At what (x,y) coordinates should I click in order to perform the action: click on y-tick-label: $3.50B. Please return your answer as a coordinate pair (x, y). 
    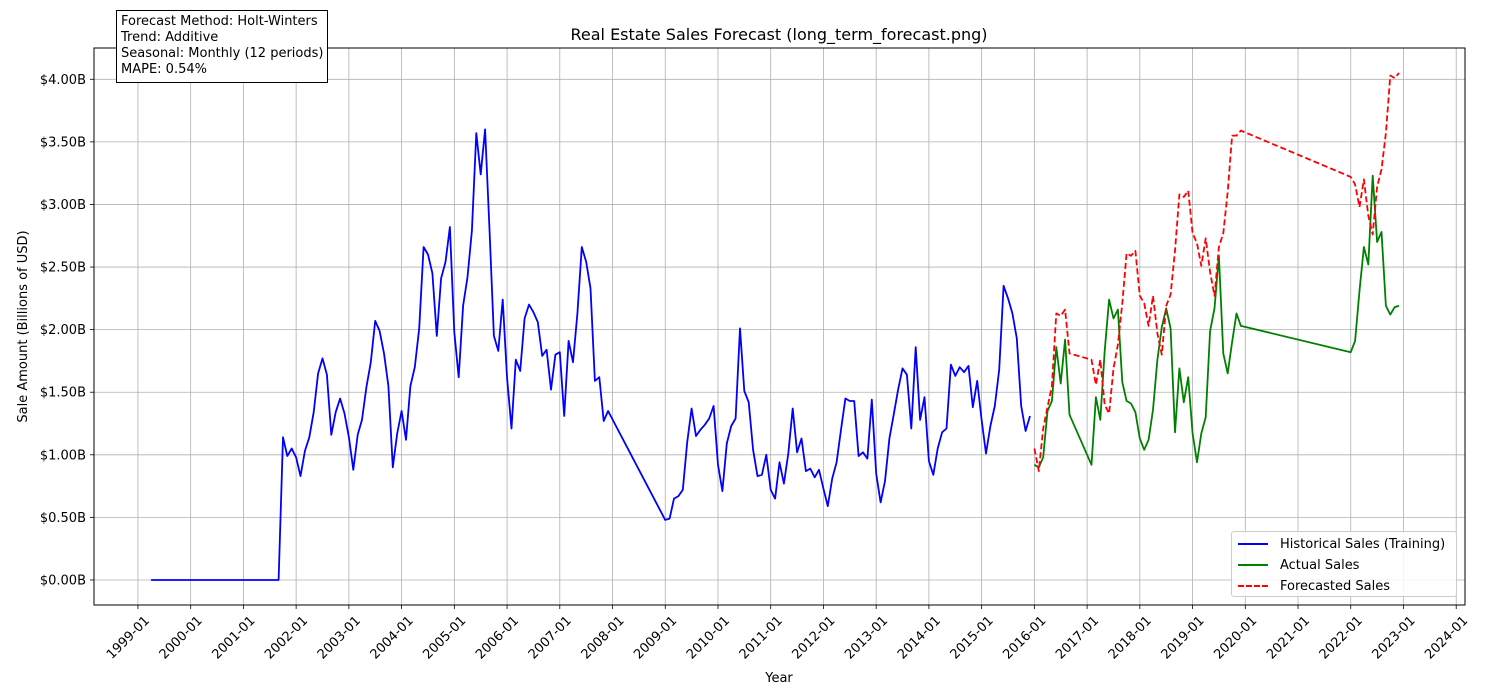
    Looking at the image, I should click on (63, 142).